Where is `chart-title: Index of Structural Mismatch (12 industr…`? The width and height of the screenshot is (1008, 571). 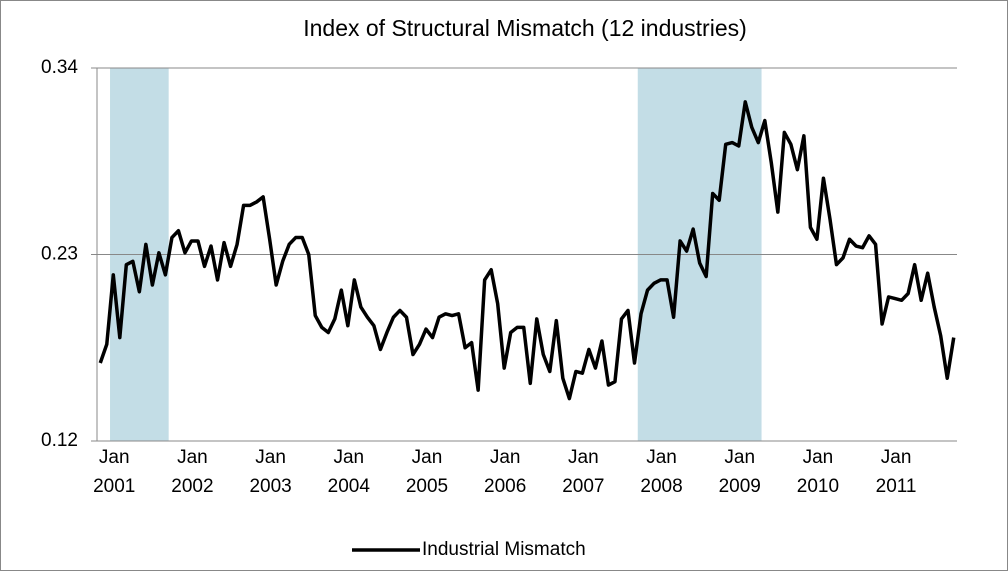
chart-title: Index of Structural Mismatch (12 industr… is located at coordinates (525, 28).